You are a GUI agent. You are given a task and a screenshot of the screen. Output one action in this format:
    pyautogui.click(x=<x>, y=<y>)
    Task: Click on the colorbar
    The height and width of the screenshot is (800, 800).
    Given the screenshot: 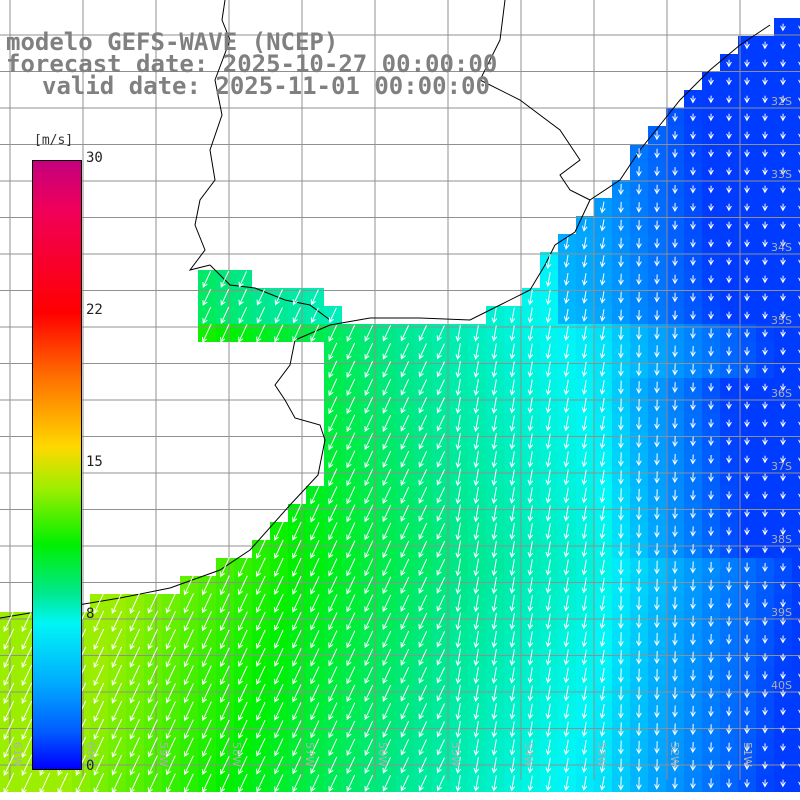 What is the action you would take?
    pyautogui.click(x=57, y=465)
    